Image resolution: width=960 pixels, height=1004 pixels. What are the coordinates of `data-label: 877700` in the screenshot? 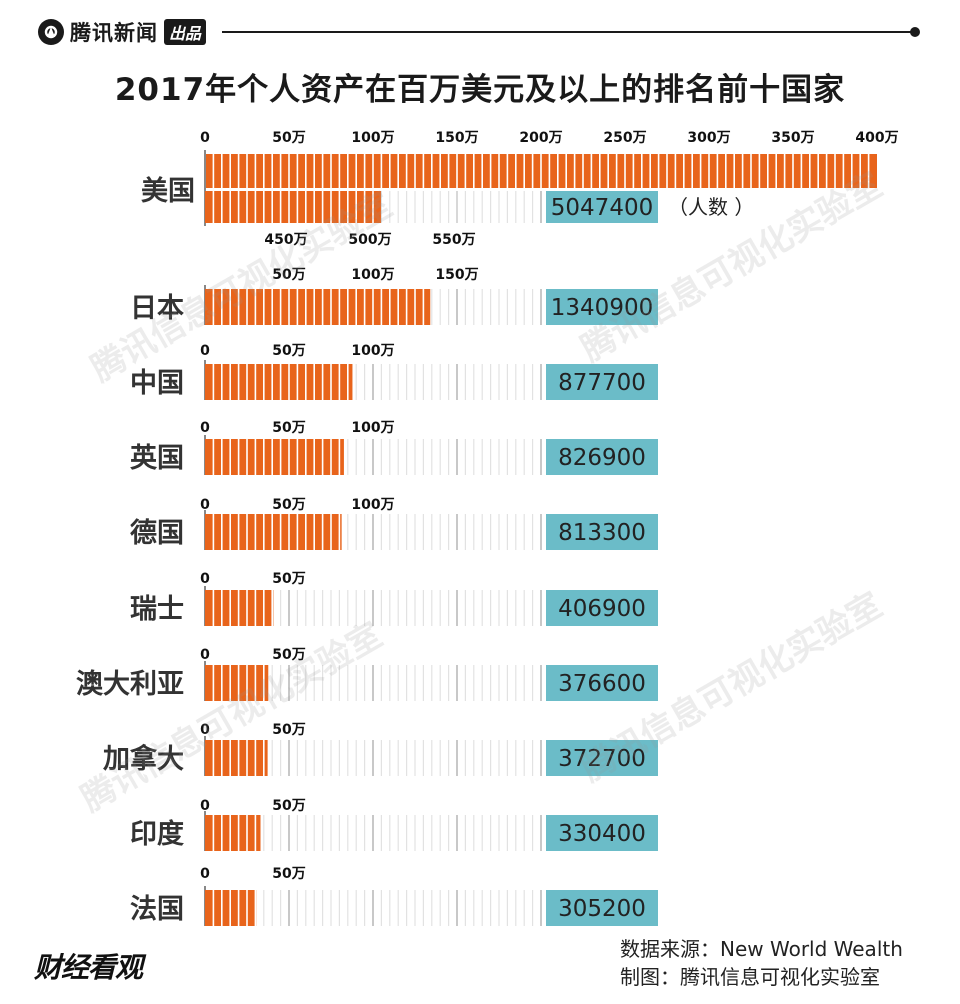 It's located at (602, 383).